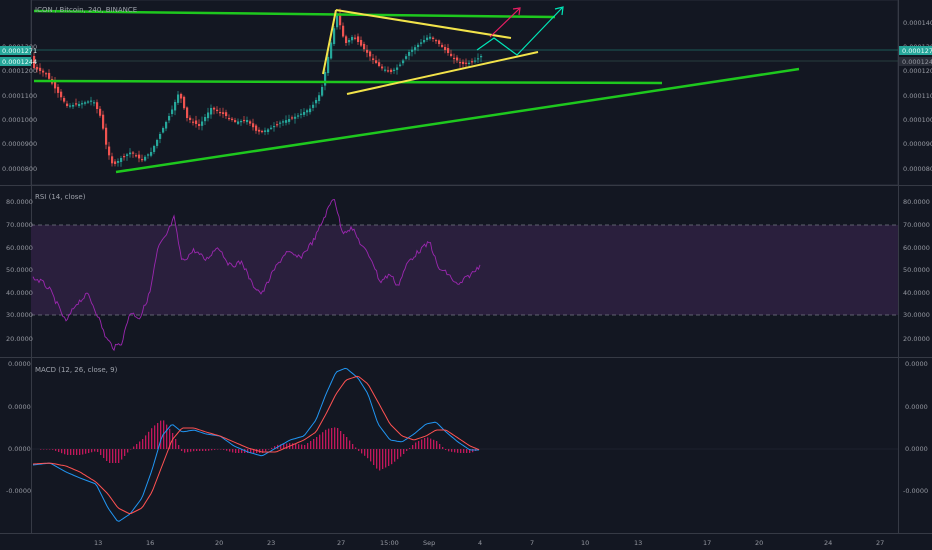 Image resolution: width=932 pixels, height=550 pixels. What do you see at coordinates (19, 169) in the screenshot?
I see `price-axis-label-left: 0.0000800` at bounding box center [19, 169].